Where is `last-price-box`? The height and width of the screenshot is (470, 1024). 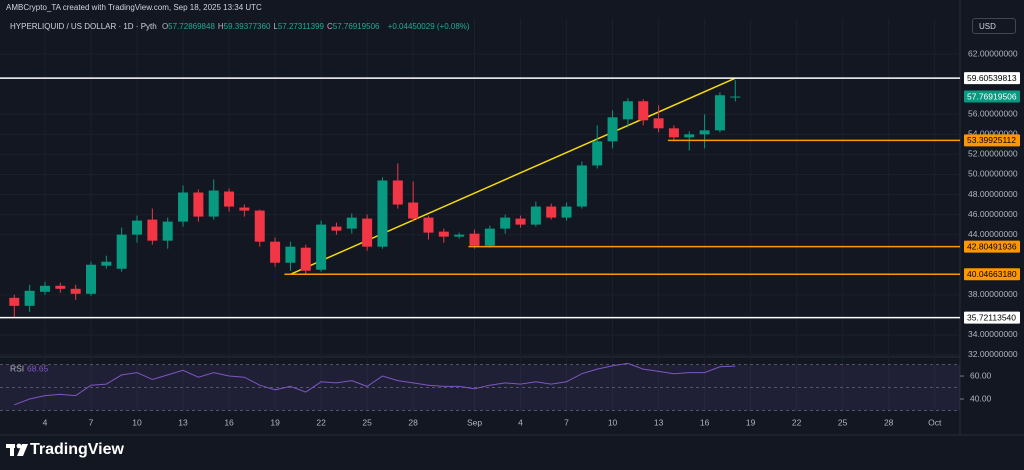
last-price-box is located at coordinates (992, 96).